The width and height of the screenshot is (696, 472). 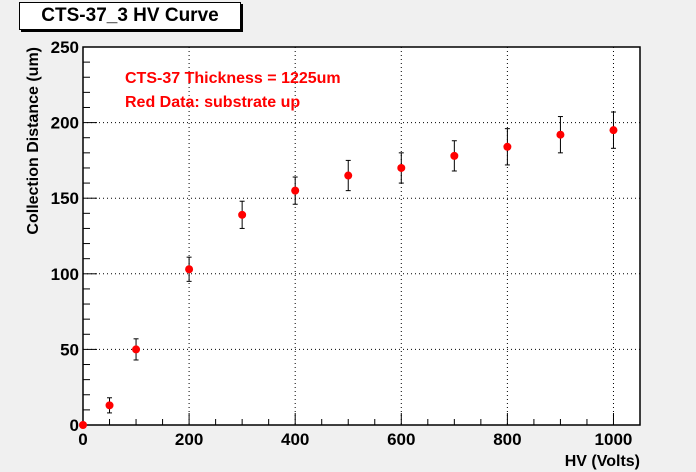 I want to click on y-tick-label: 250, so click(x=65, y=47).